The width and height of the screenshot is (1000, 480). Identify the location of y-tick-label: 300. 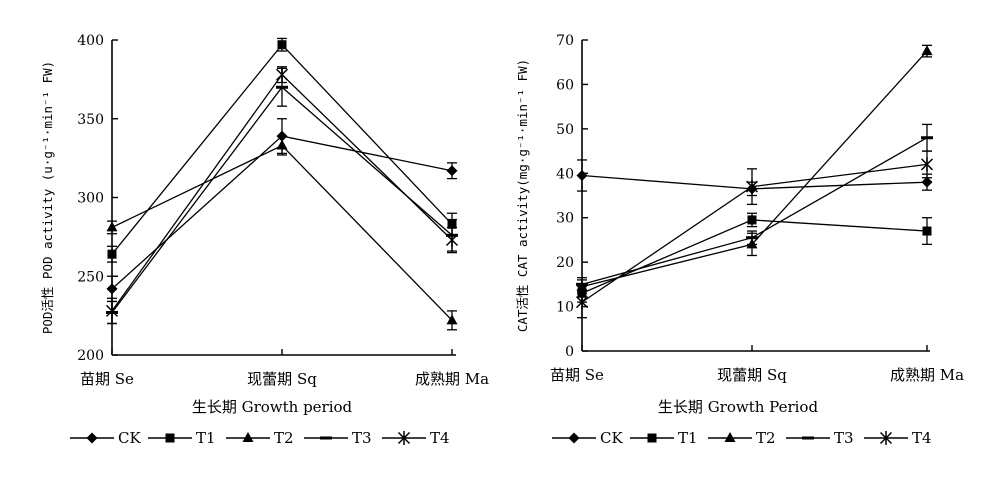
(90, 199).